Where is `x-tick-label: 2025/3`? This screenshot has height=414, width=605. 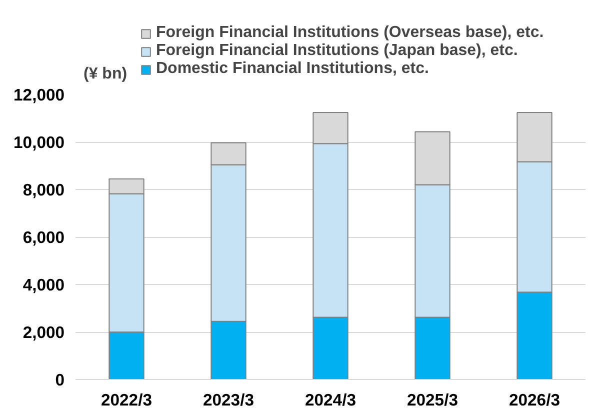
x-tick-label: 2025/3 is located at coordinates (432, 400).